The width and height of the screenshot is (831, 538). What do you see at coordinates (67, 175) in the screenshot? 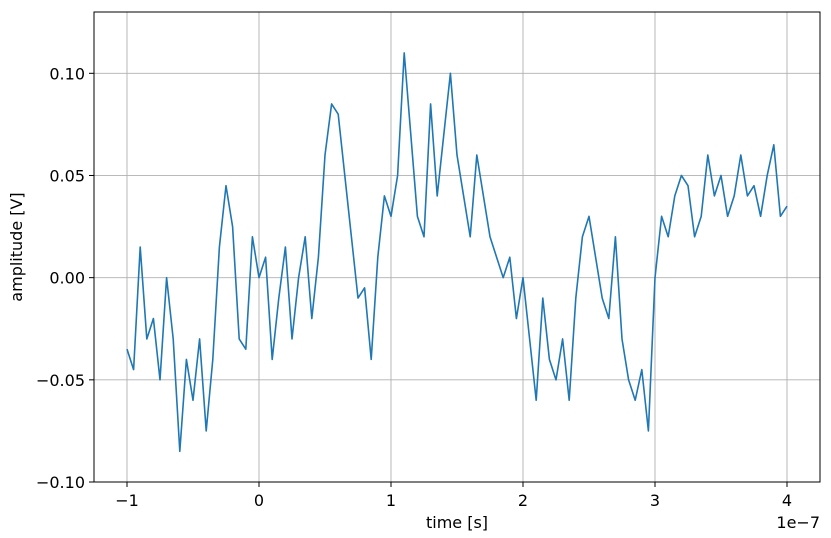
I see `y-tick-label: 0.05` at bounding box center [67, 175].